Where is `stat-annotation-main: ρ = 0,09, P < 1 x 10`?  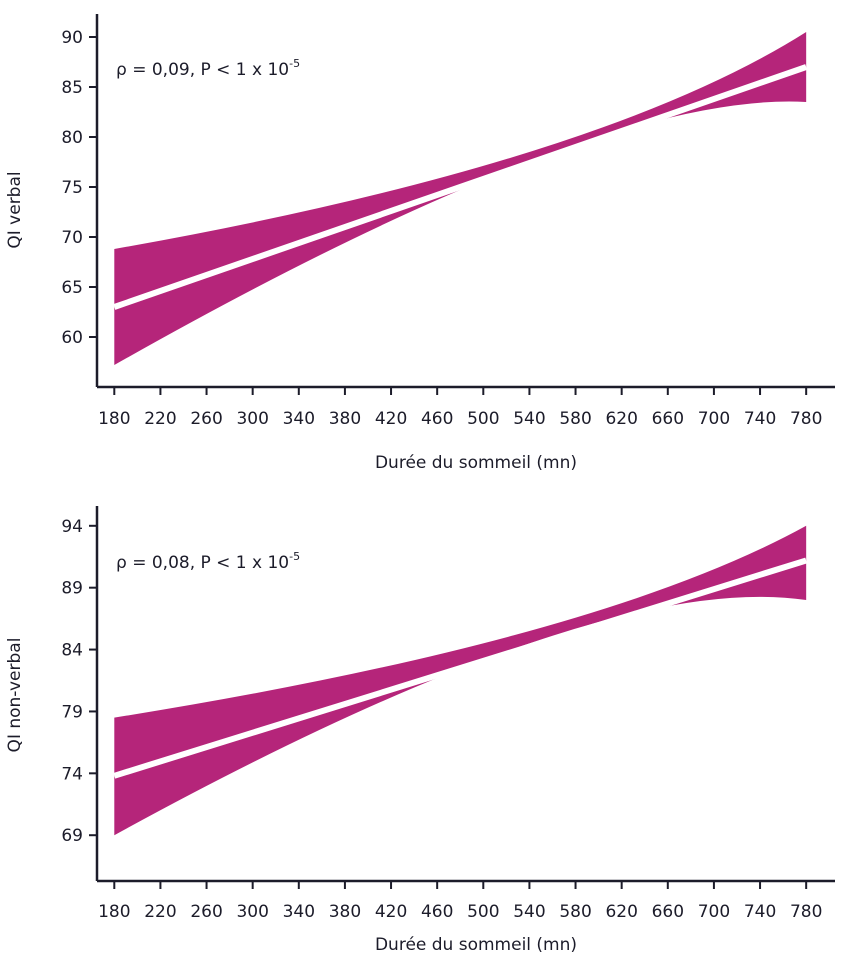 stat-annotation-main: ρ = 0,09, P < 1 x 10 is located at coordinates (202, 70).